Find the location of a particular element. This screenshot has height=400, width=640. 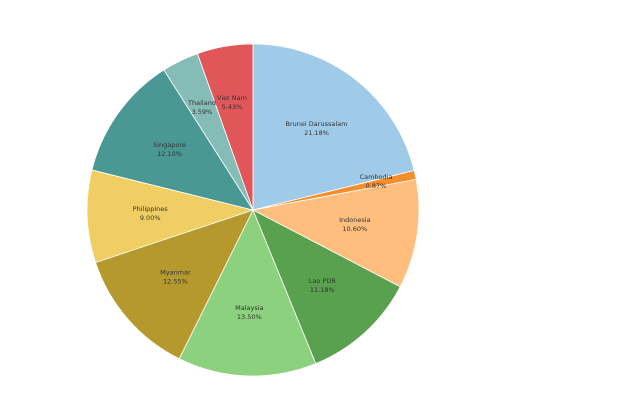

pie-slice-malaysia is located at coordinates (247, 293).